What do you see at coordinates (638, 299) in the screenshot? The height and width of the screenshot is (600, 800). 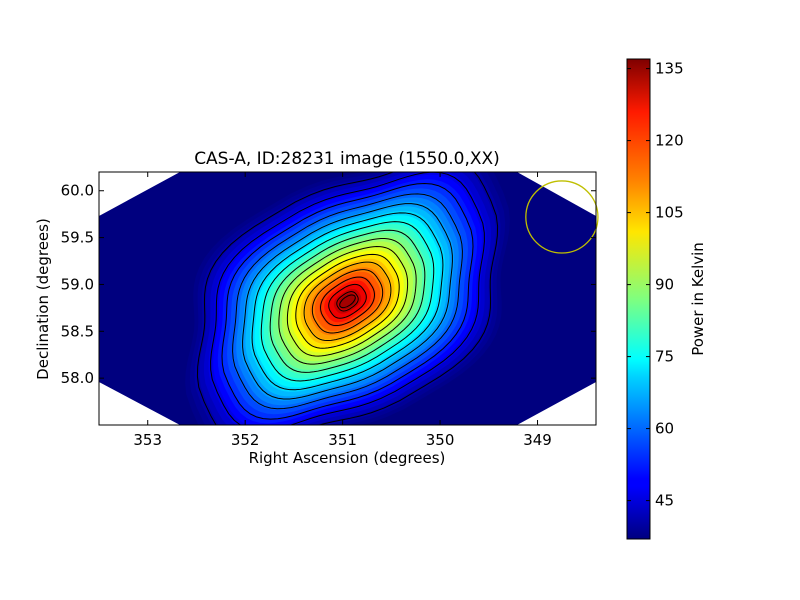 I see `colorbar-gradient` at bounding box center [638, 299].